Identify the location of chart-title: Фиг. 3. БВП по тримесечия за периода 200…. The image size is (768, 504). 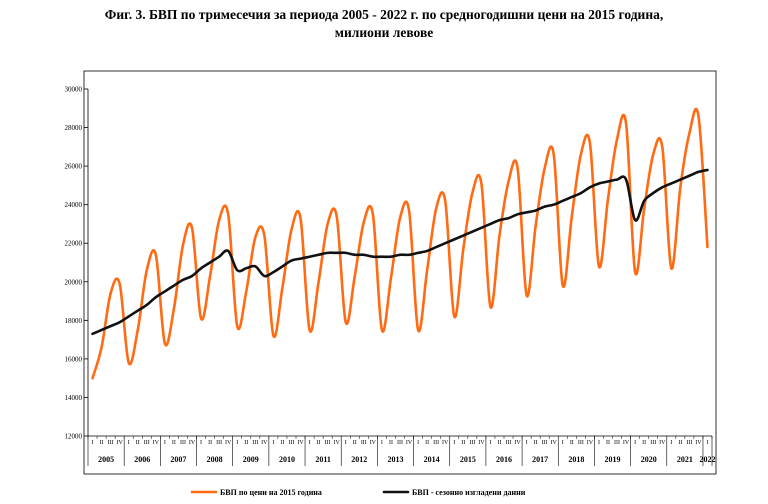
(384, 24).